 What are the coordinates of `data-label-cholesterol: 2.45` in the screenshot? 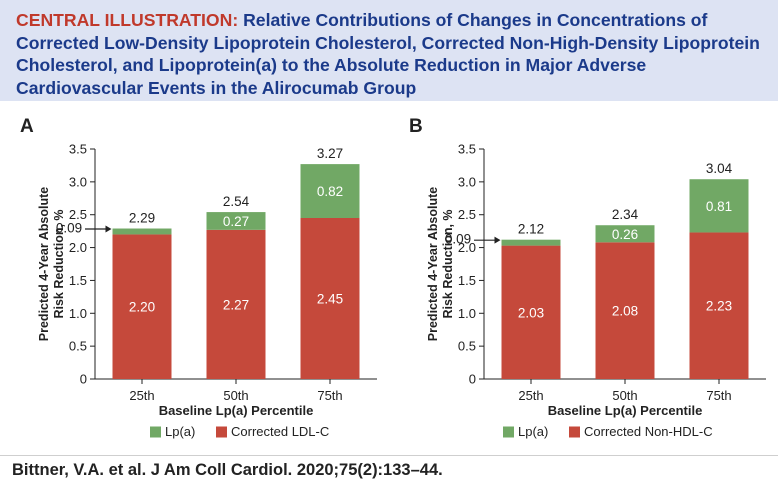 It's located at (330, 299).